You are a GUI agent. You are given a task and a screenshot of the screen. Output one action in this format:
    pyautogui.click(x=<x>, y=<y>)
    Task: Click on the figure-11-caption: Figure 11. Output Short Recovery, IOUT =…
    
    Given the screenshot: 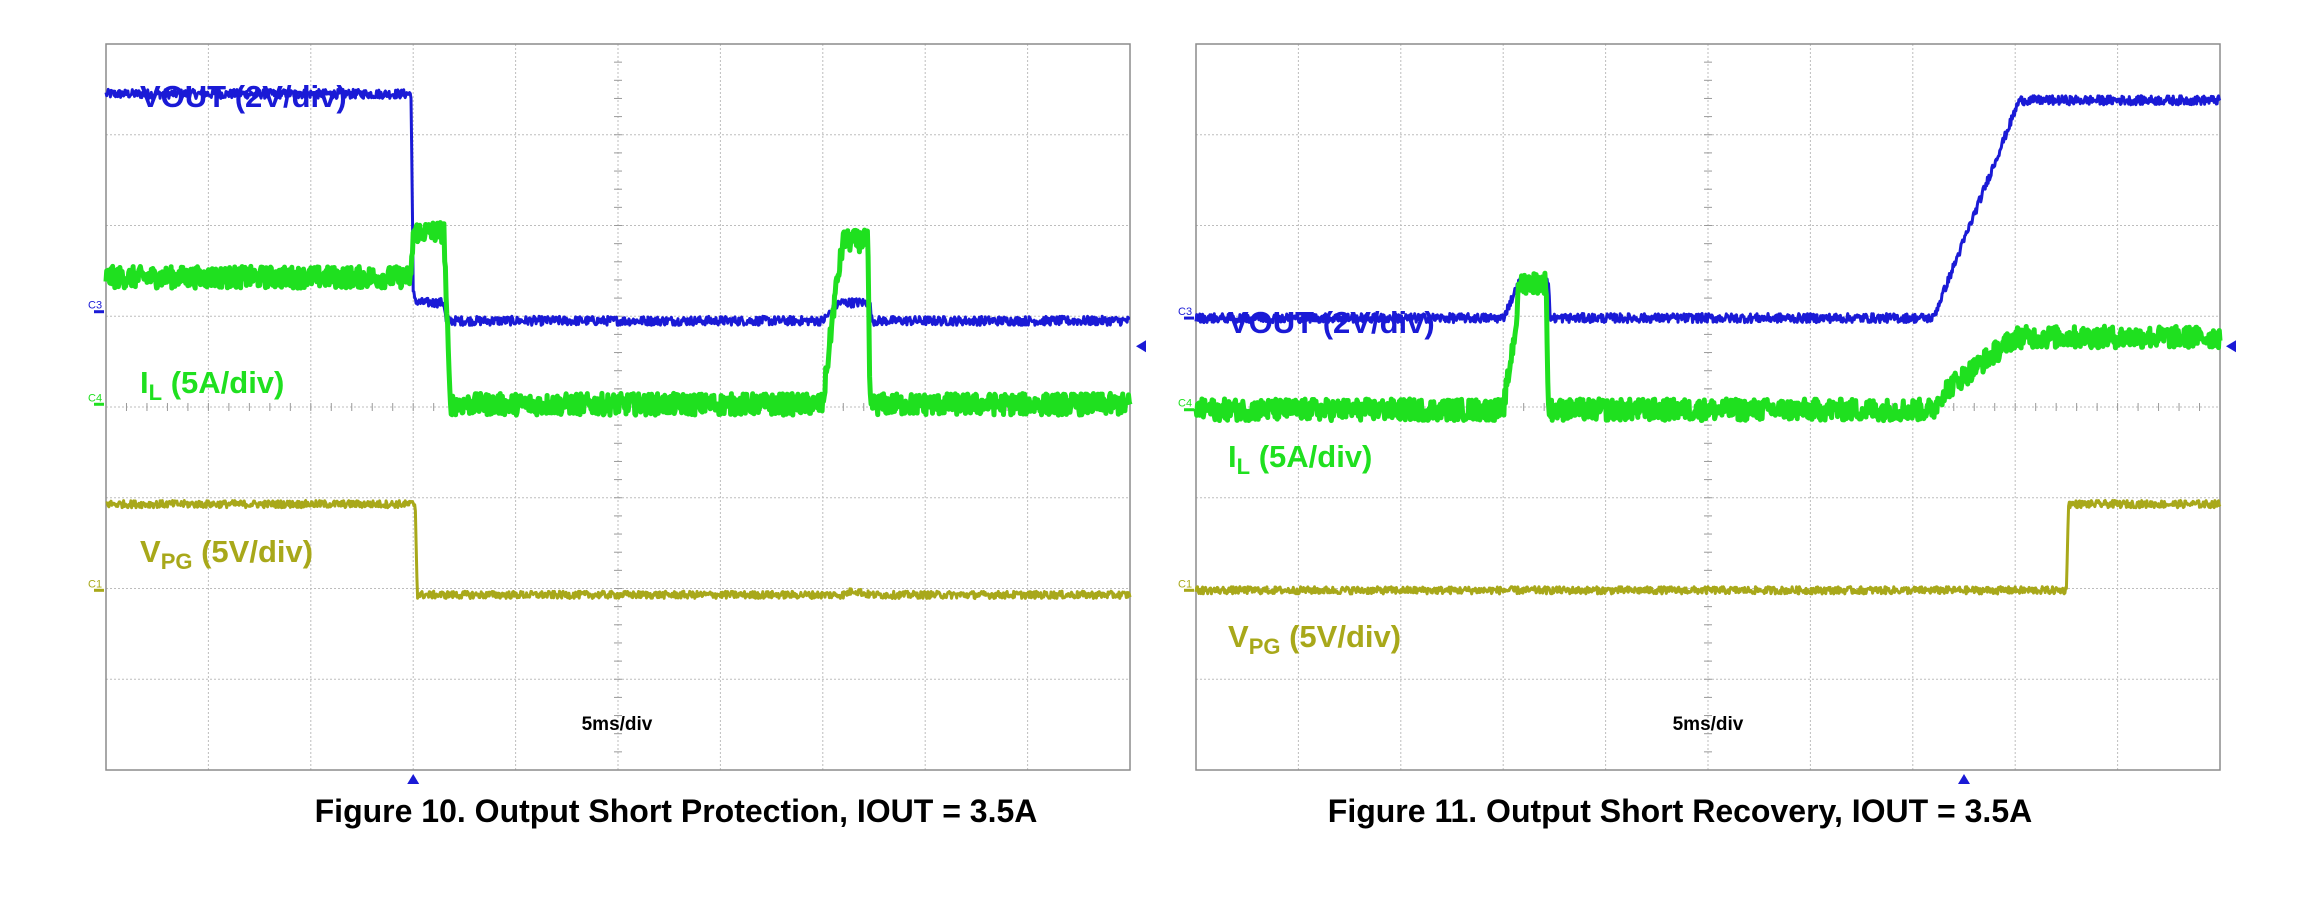 What is the action you would take?
    pyautogui.click(x=1680, y=811)
    